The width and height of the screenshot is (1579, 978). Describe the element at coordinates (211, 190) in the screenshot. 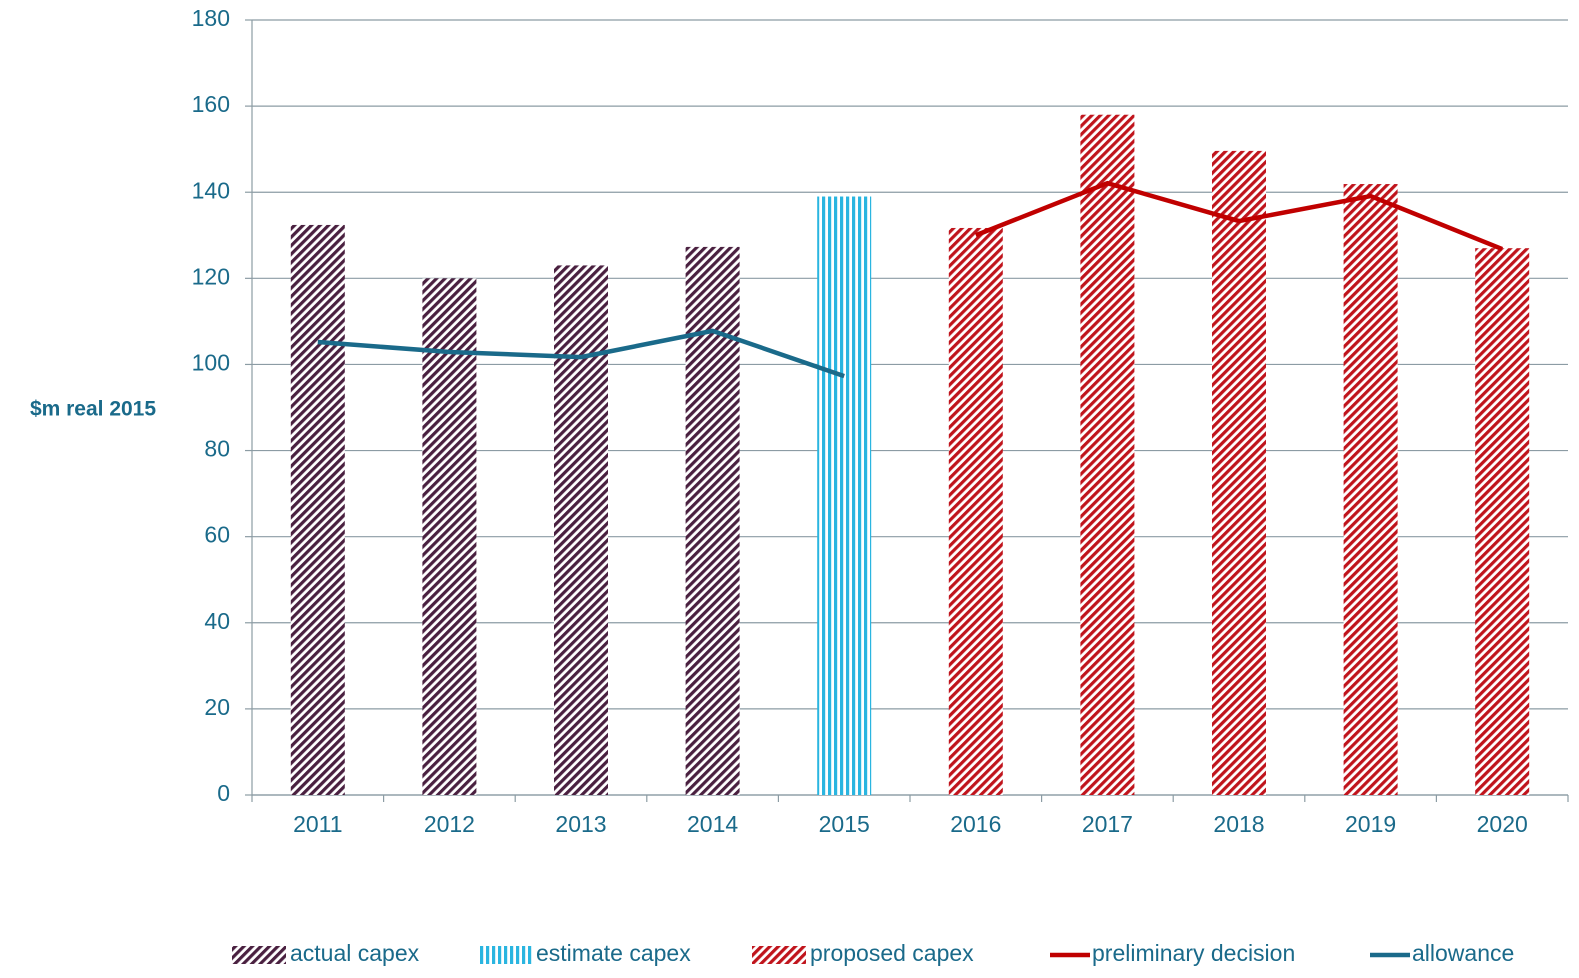

I see `y-tick-label: 140` at that location.